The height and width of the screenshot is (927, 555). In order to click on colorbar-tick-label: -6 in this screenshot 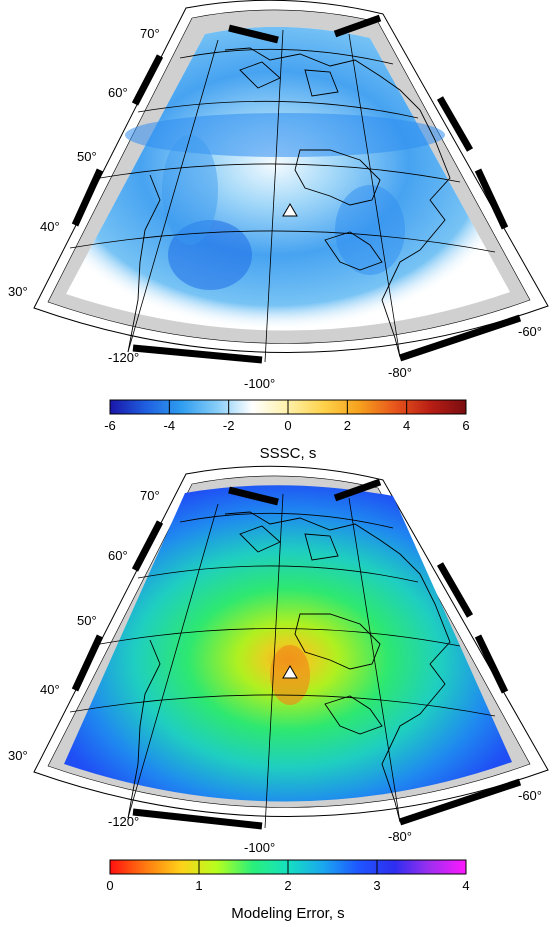, I will do `click(110, 425)`.